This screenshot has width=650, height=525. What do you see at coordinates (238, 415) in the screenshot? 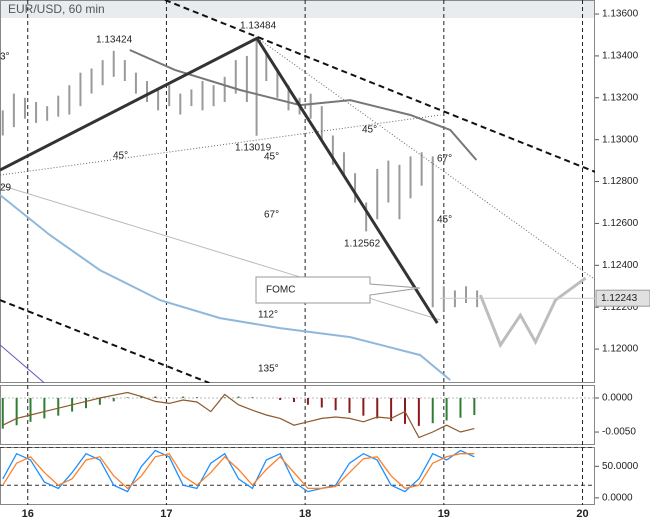
I see `signal-line` at bounding box center [238, 415].